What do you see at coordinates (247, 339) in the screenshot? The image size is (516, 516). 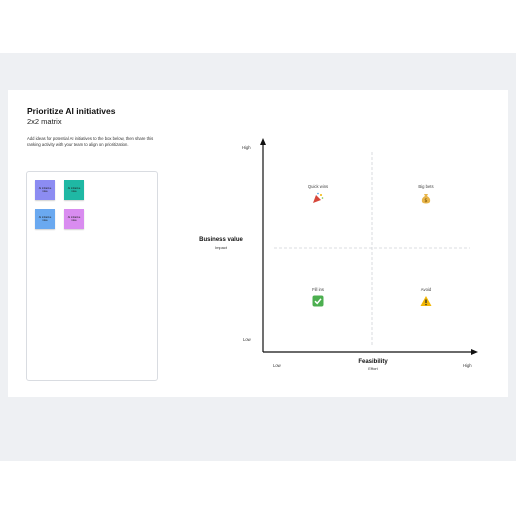 I see `y-axis-low-label: Low` at bounding box center [247, 339].